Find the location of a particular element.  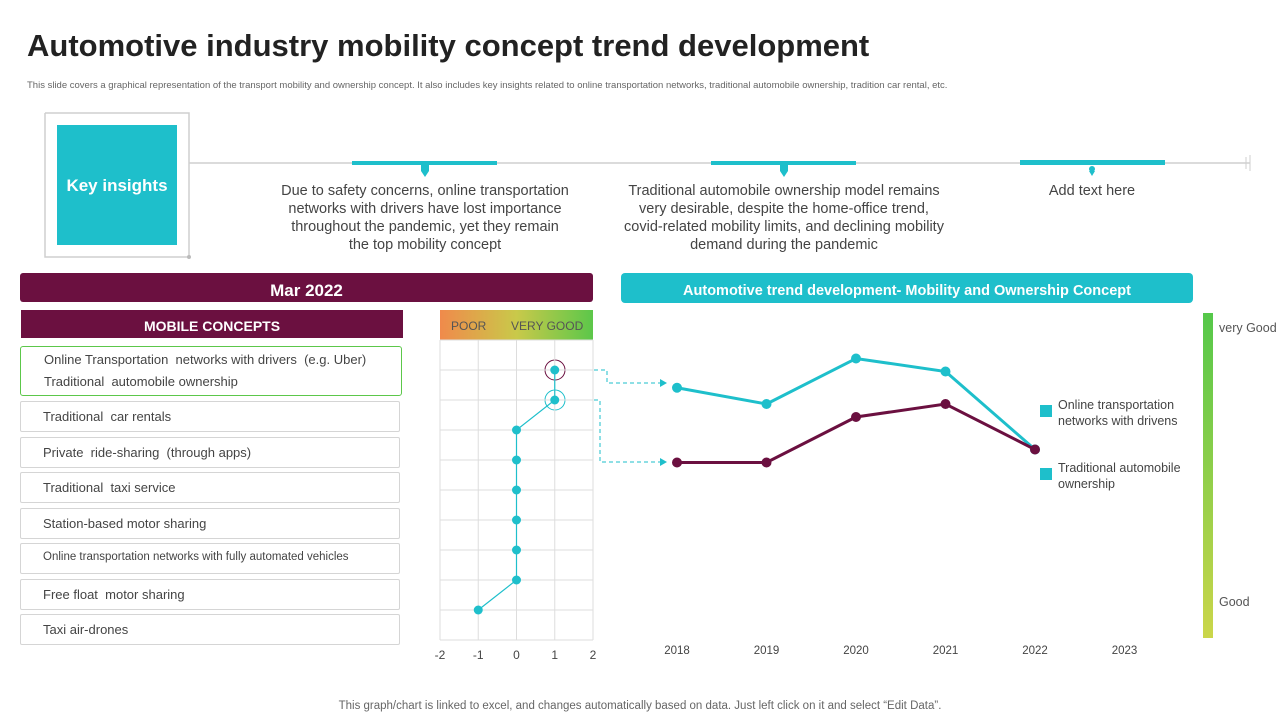

concept-label: Station-based motor sharing is located at coordinates (125, 523).